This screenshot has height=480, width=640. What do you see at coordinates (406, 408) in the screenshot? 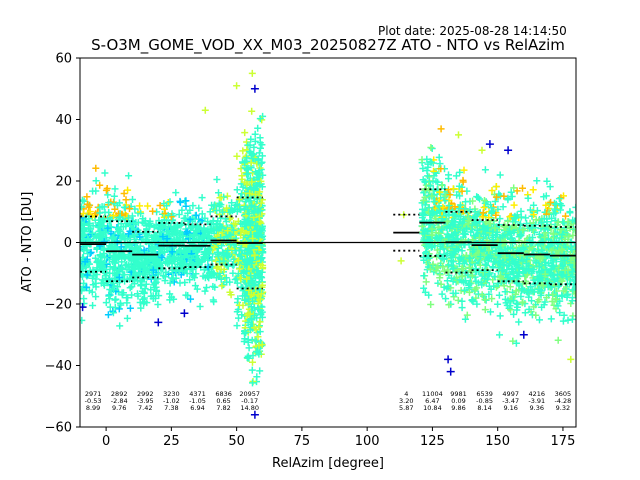
I see `bin-std-label: 5.87` at bounding box center [406, 408].